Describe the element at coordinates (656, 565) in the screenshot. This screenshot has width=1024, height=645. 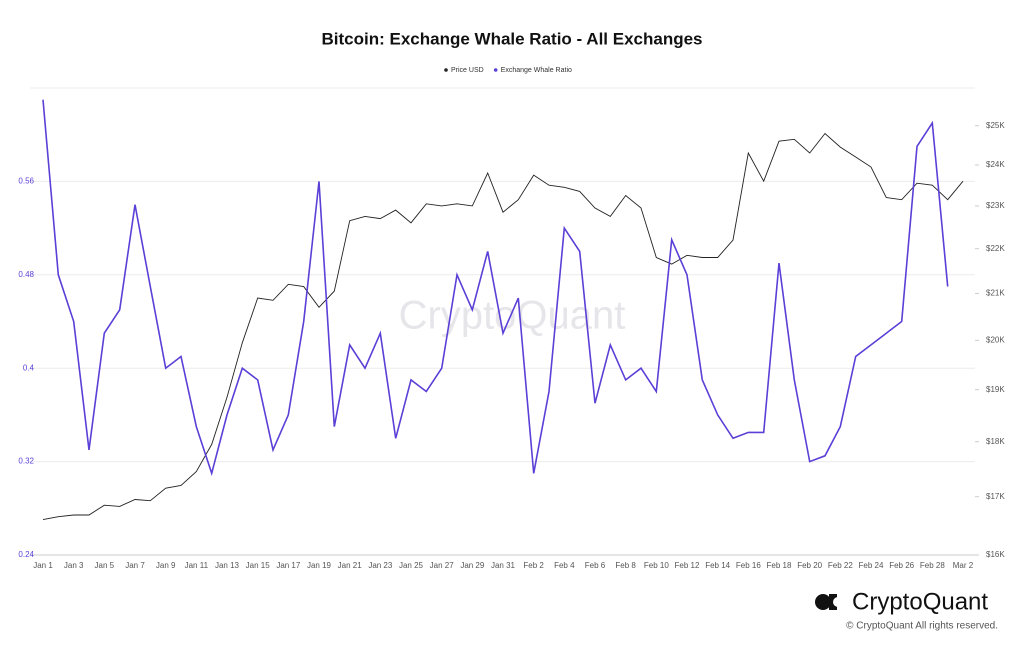
I see `x-tick-label: Feb 10` at that location.